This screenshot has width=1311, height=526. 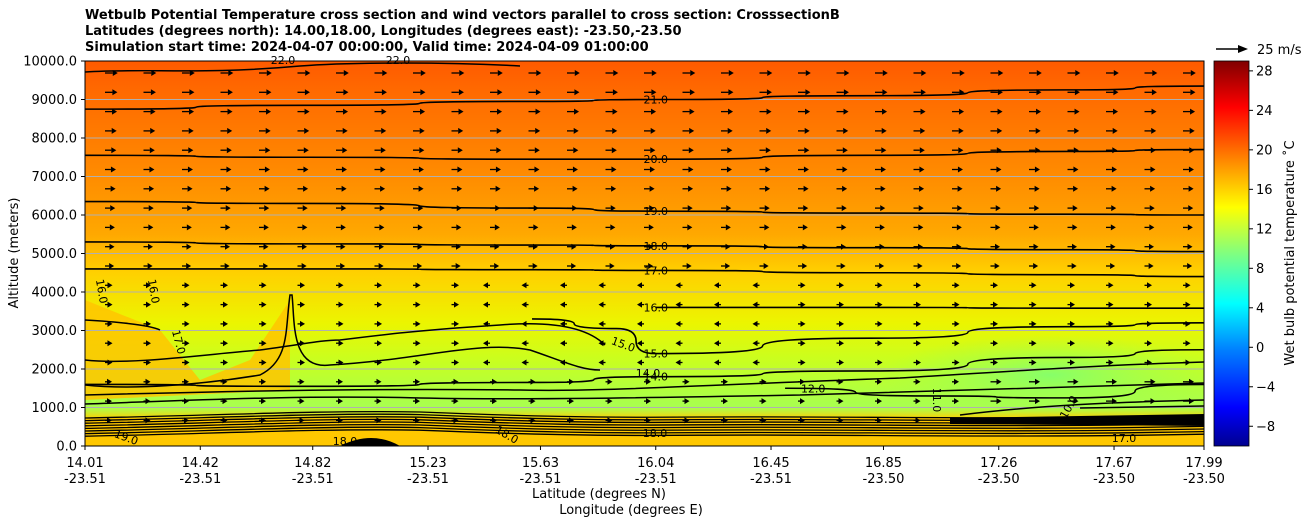 What do you see at coordinates (655, 433) in the screenshot?
I see `contour-label: 18.0` at bounding box center [655, 433].